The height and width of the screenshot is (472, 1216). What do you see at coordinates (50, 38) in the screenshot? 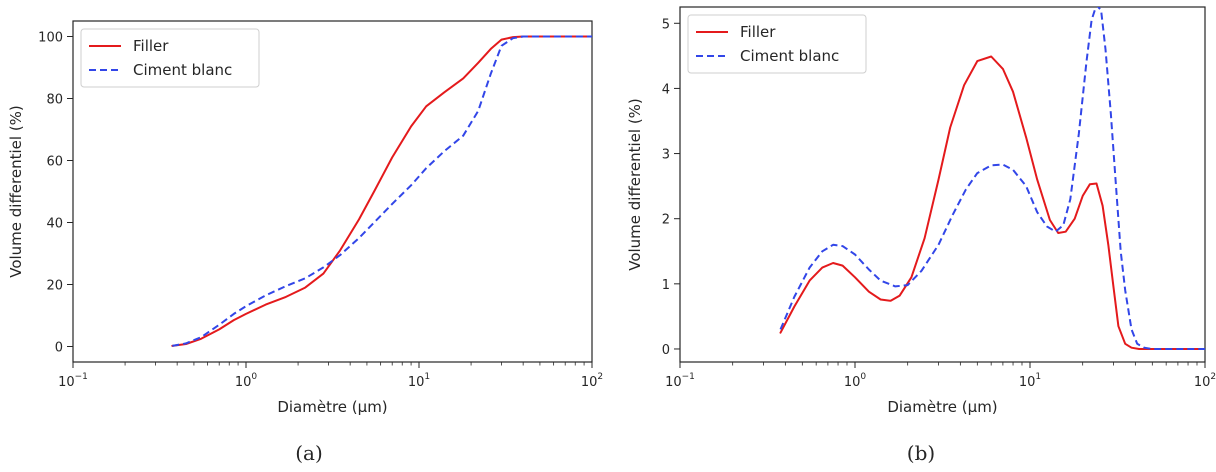
I see `y-tick-label: 100` at bounding box center [50, 38].